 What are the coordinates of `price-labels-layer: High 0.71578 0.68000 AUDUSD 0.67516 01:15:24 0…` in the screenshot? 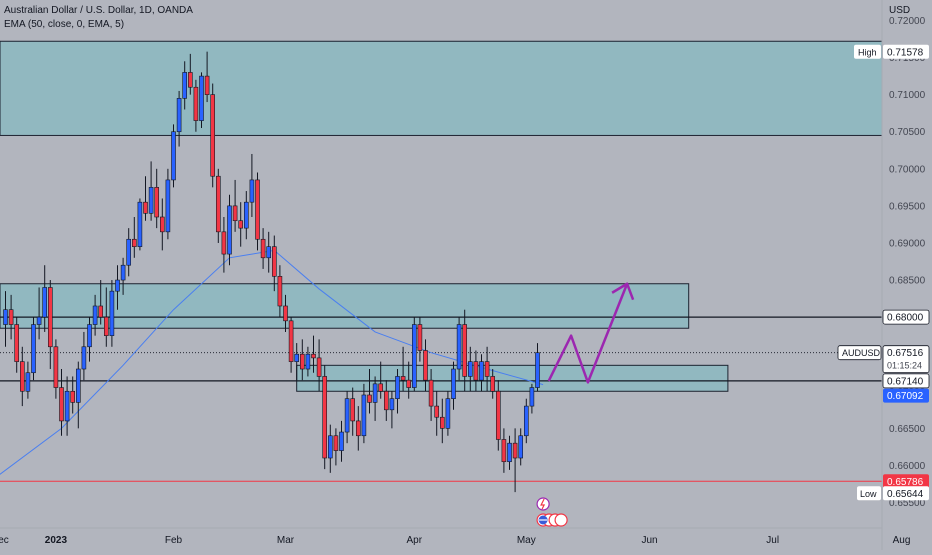 It's located at (883, 272).